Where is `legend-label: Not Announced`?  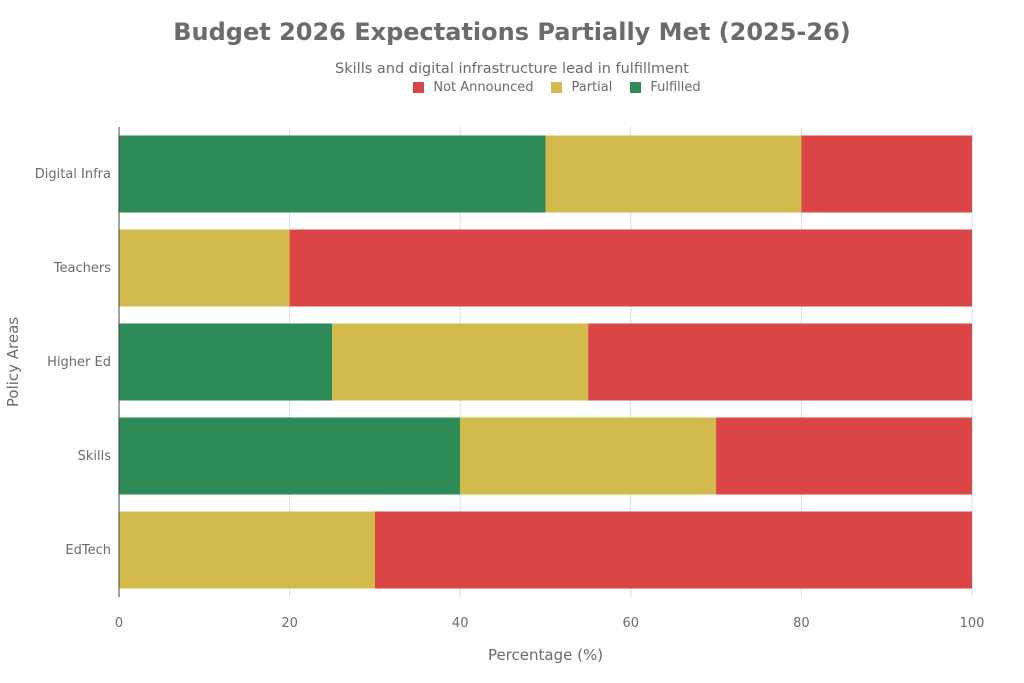 legend-label: Not Announced is located at coordinates (483, 87).